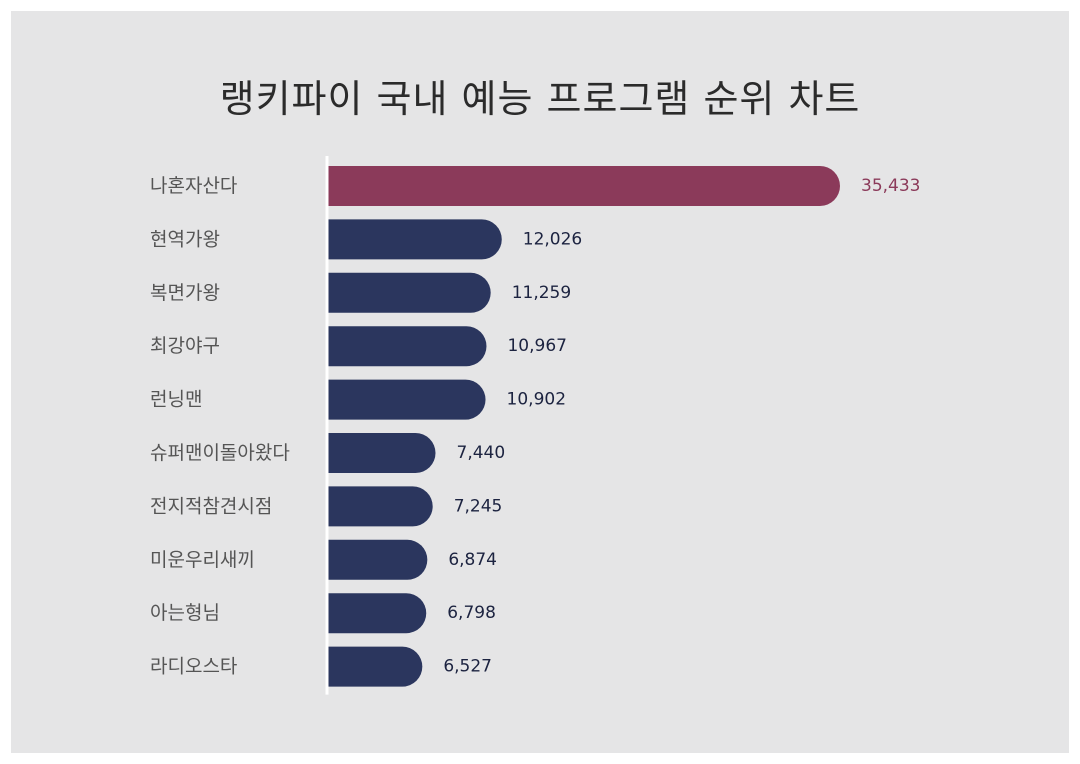 The height and width of the screenshot is (764, 1080). What do you see at coordinates (193, 667) in the screenshot?
I see `category-label: 라디오스타` at bounding box center [193, 667].